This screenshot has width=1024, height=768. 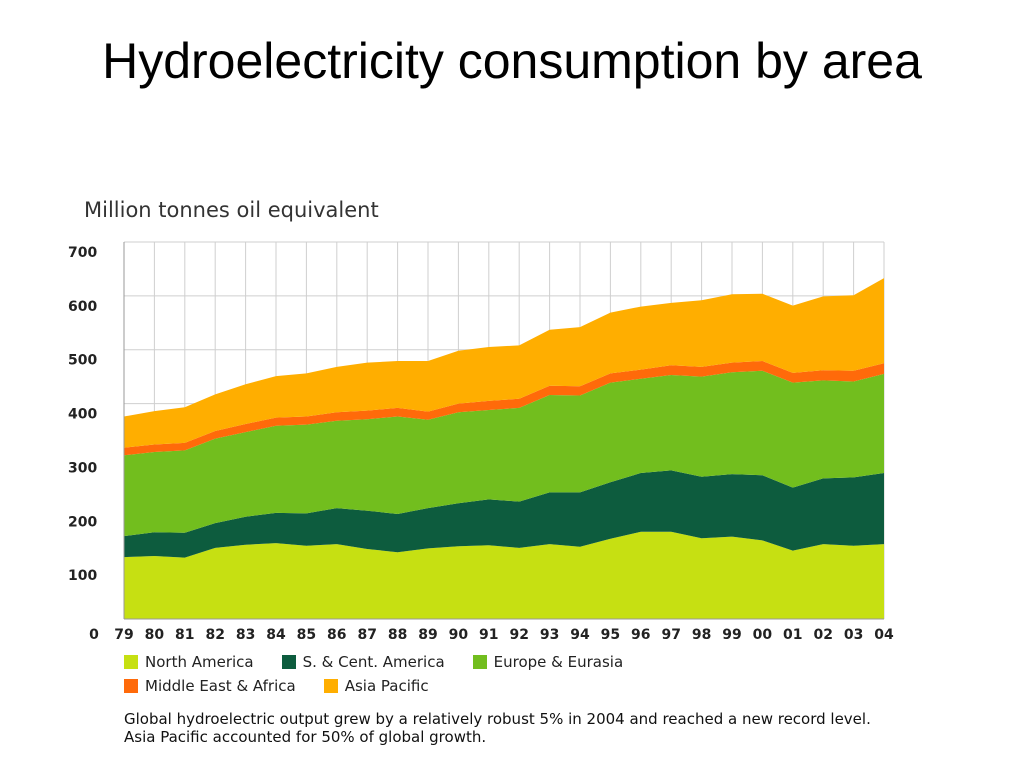 I want to click on x-tick-label: 03, so click(x=853, y=635).